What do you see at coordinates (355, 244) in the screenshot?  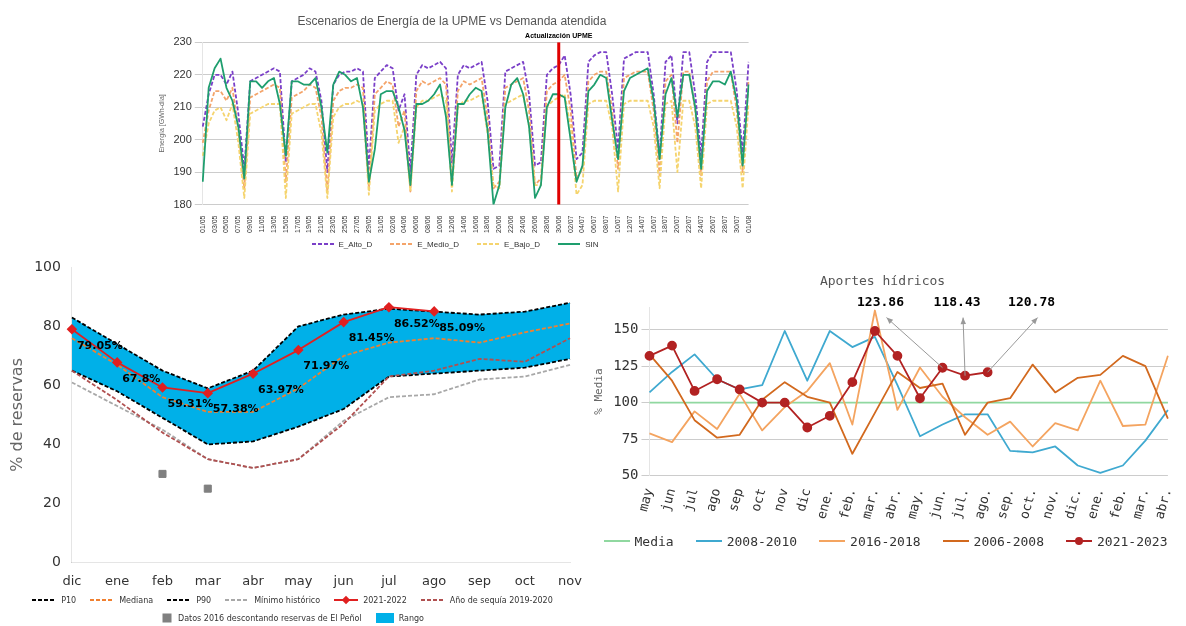 I see `legend-label: E_Alto_D` at bounding box center [355, 244].